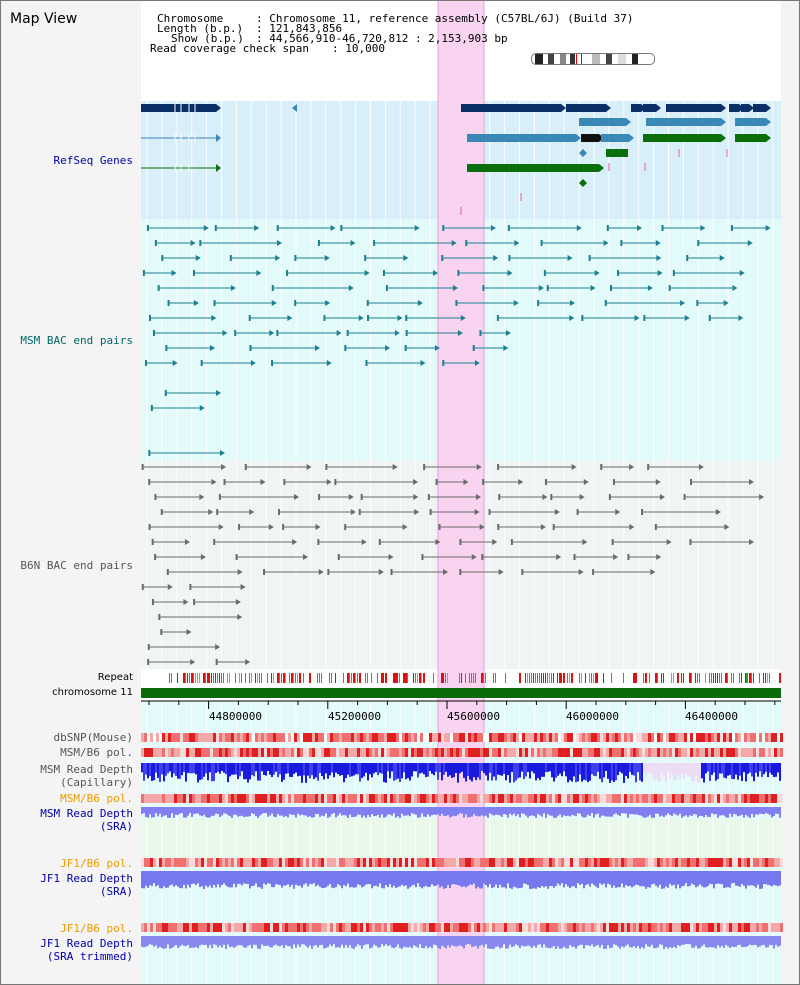 The image size is (800, 985). I want to click on track-label-chromosome: chromosome 11, so click(92, 692).